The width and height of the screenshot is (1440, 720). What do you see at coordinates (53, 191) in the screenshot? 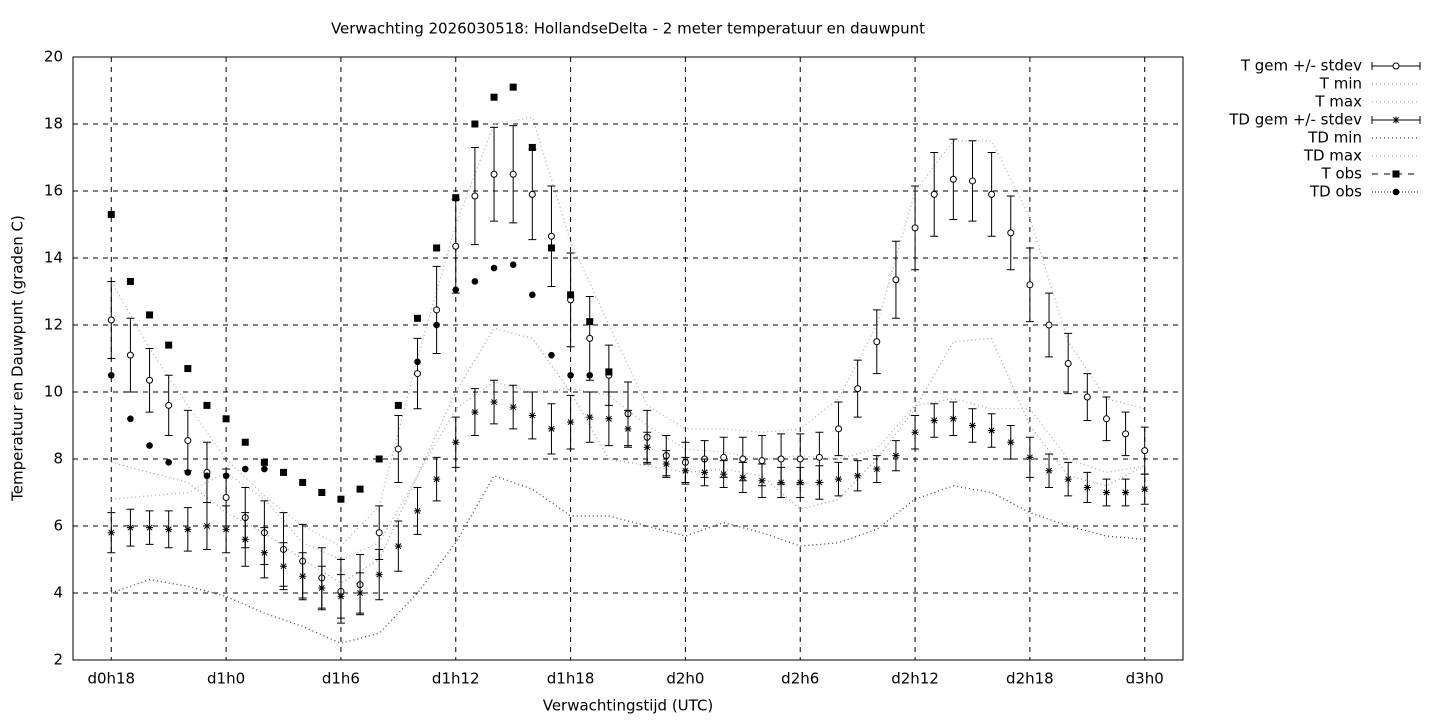
I see `y-tick-label: 16` at bounding box center [53, 191].